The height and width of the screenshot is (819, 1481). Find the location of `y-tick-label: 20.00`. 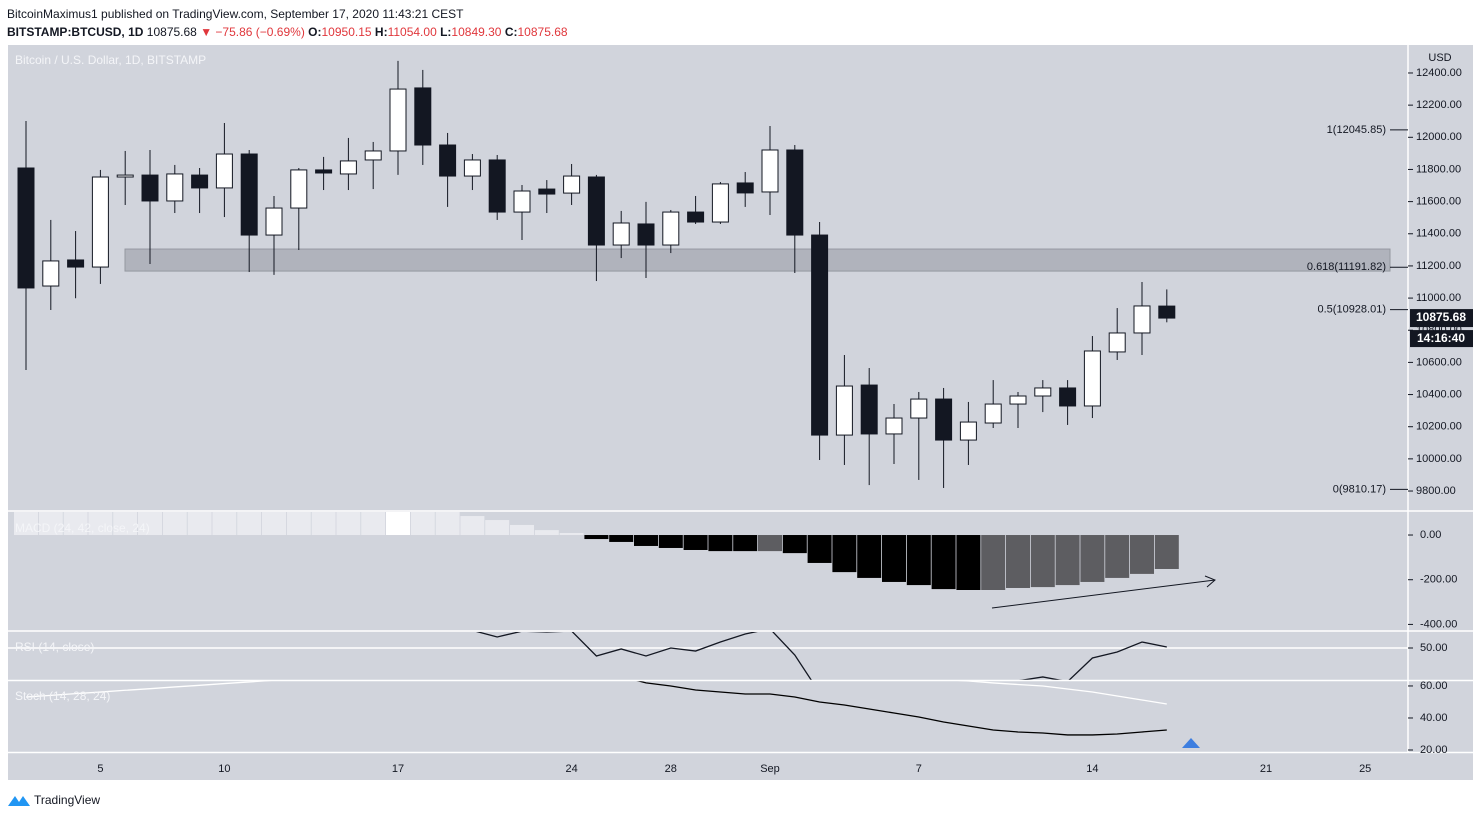

y-tick-label: 20.00 is located at coordinates (1434, 750).